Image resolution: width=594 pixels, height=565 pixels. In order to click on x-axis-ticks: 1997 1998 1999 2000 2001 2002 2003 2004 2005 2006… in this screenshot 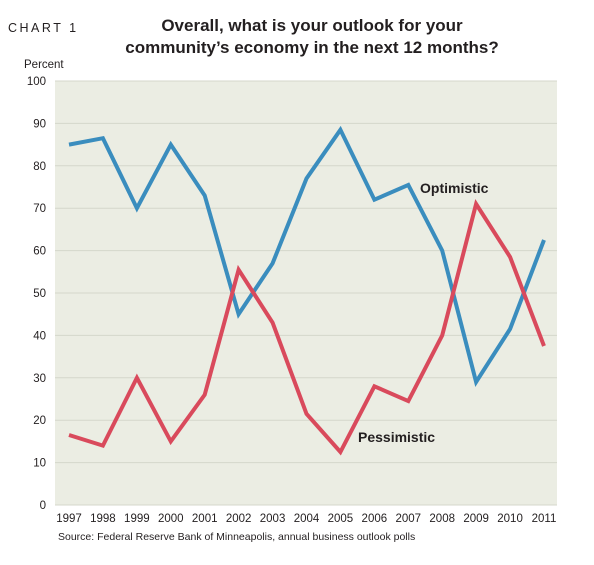, I will do `click(306, 519)`.